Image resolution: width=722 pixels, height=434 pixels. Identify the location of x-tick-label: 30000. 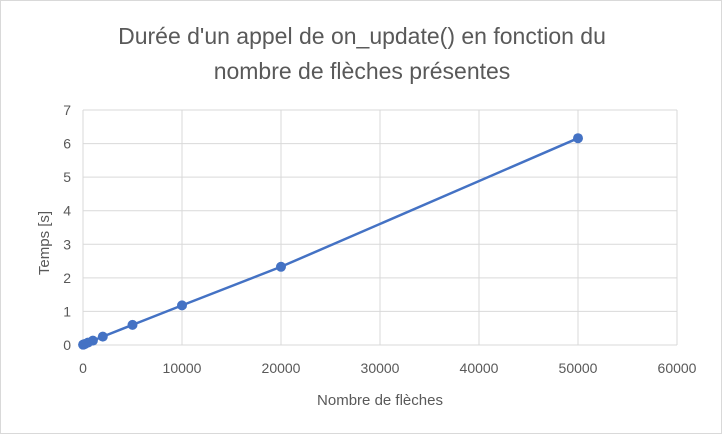
(380, 368).